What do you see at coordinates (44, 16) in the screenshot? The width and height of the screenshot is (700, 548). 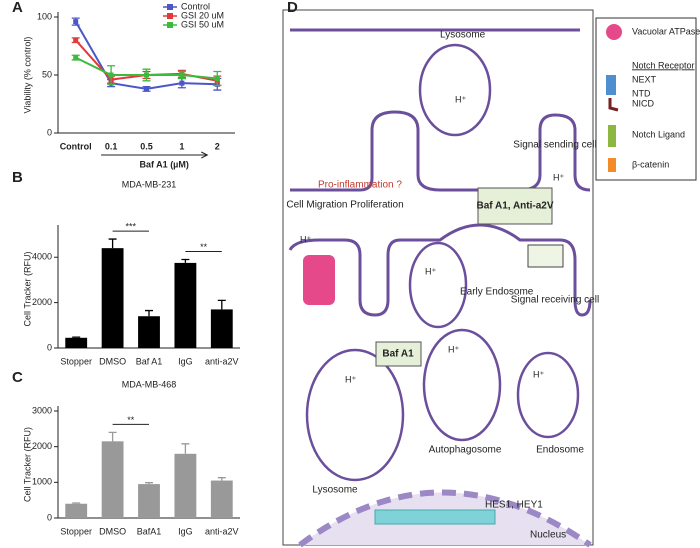 I see `y-tick-label: 100` at bounding box center [44, 16].